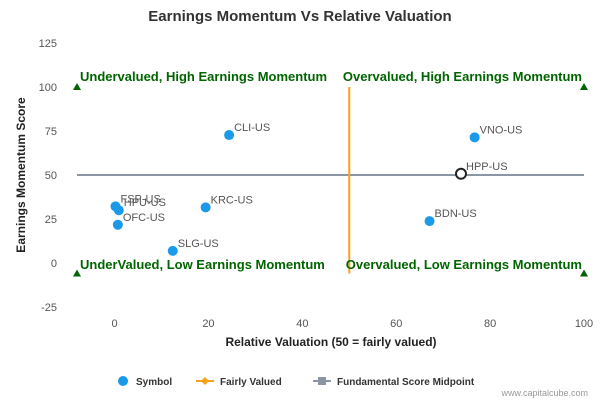 This screenshot has height=400, width=600. I want to click on x-axis-ticks: 0 20 40 60 80 100, so click(352, 324).